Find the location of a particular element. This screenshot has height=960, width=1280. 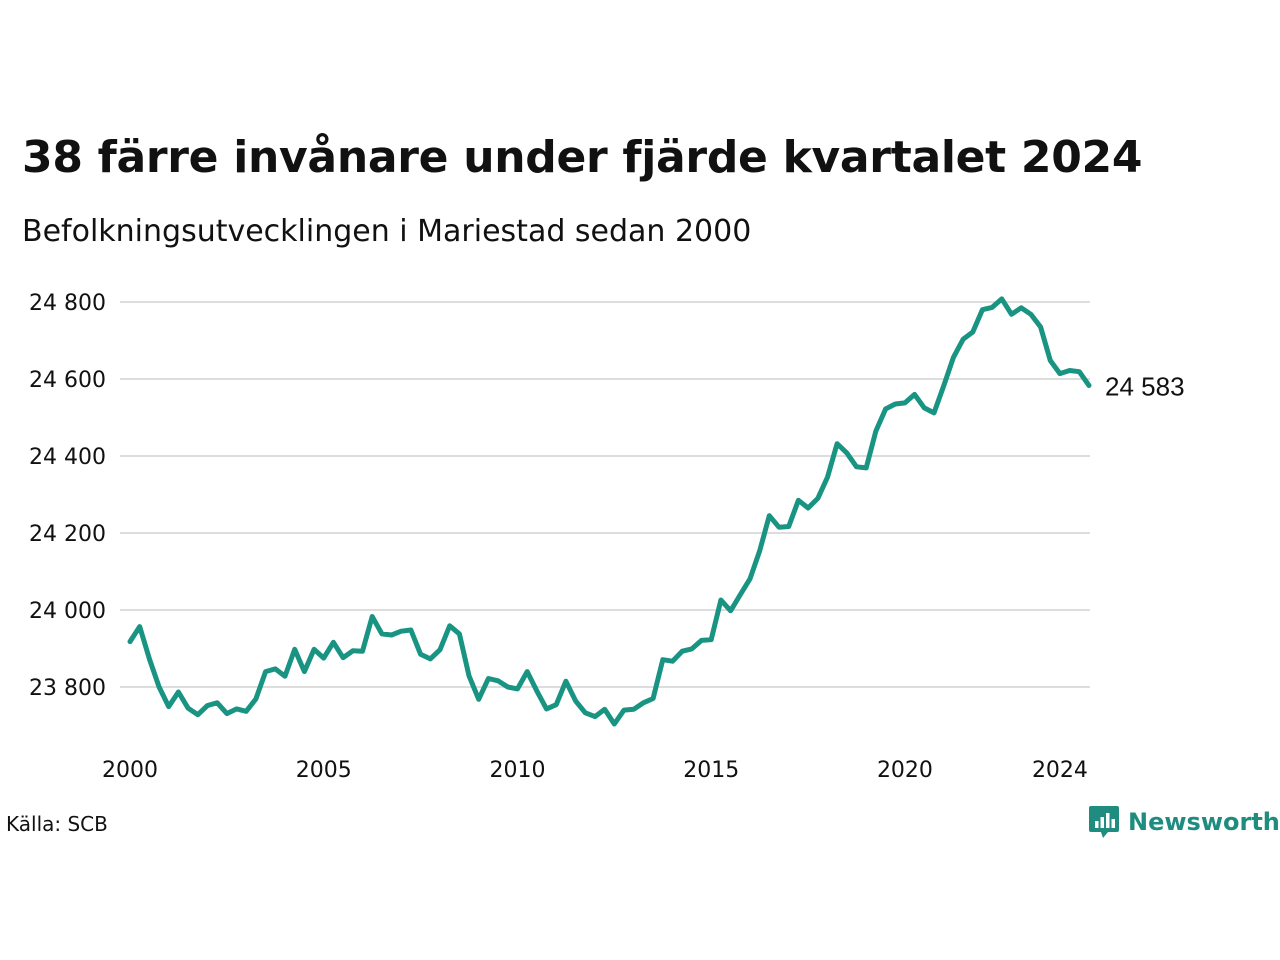

y-tick-label: 23 800 is located at coordinates (67, 688).